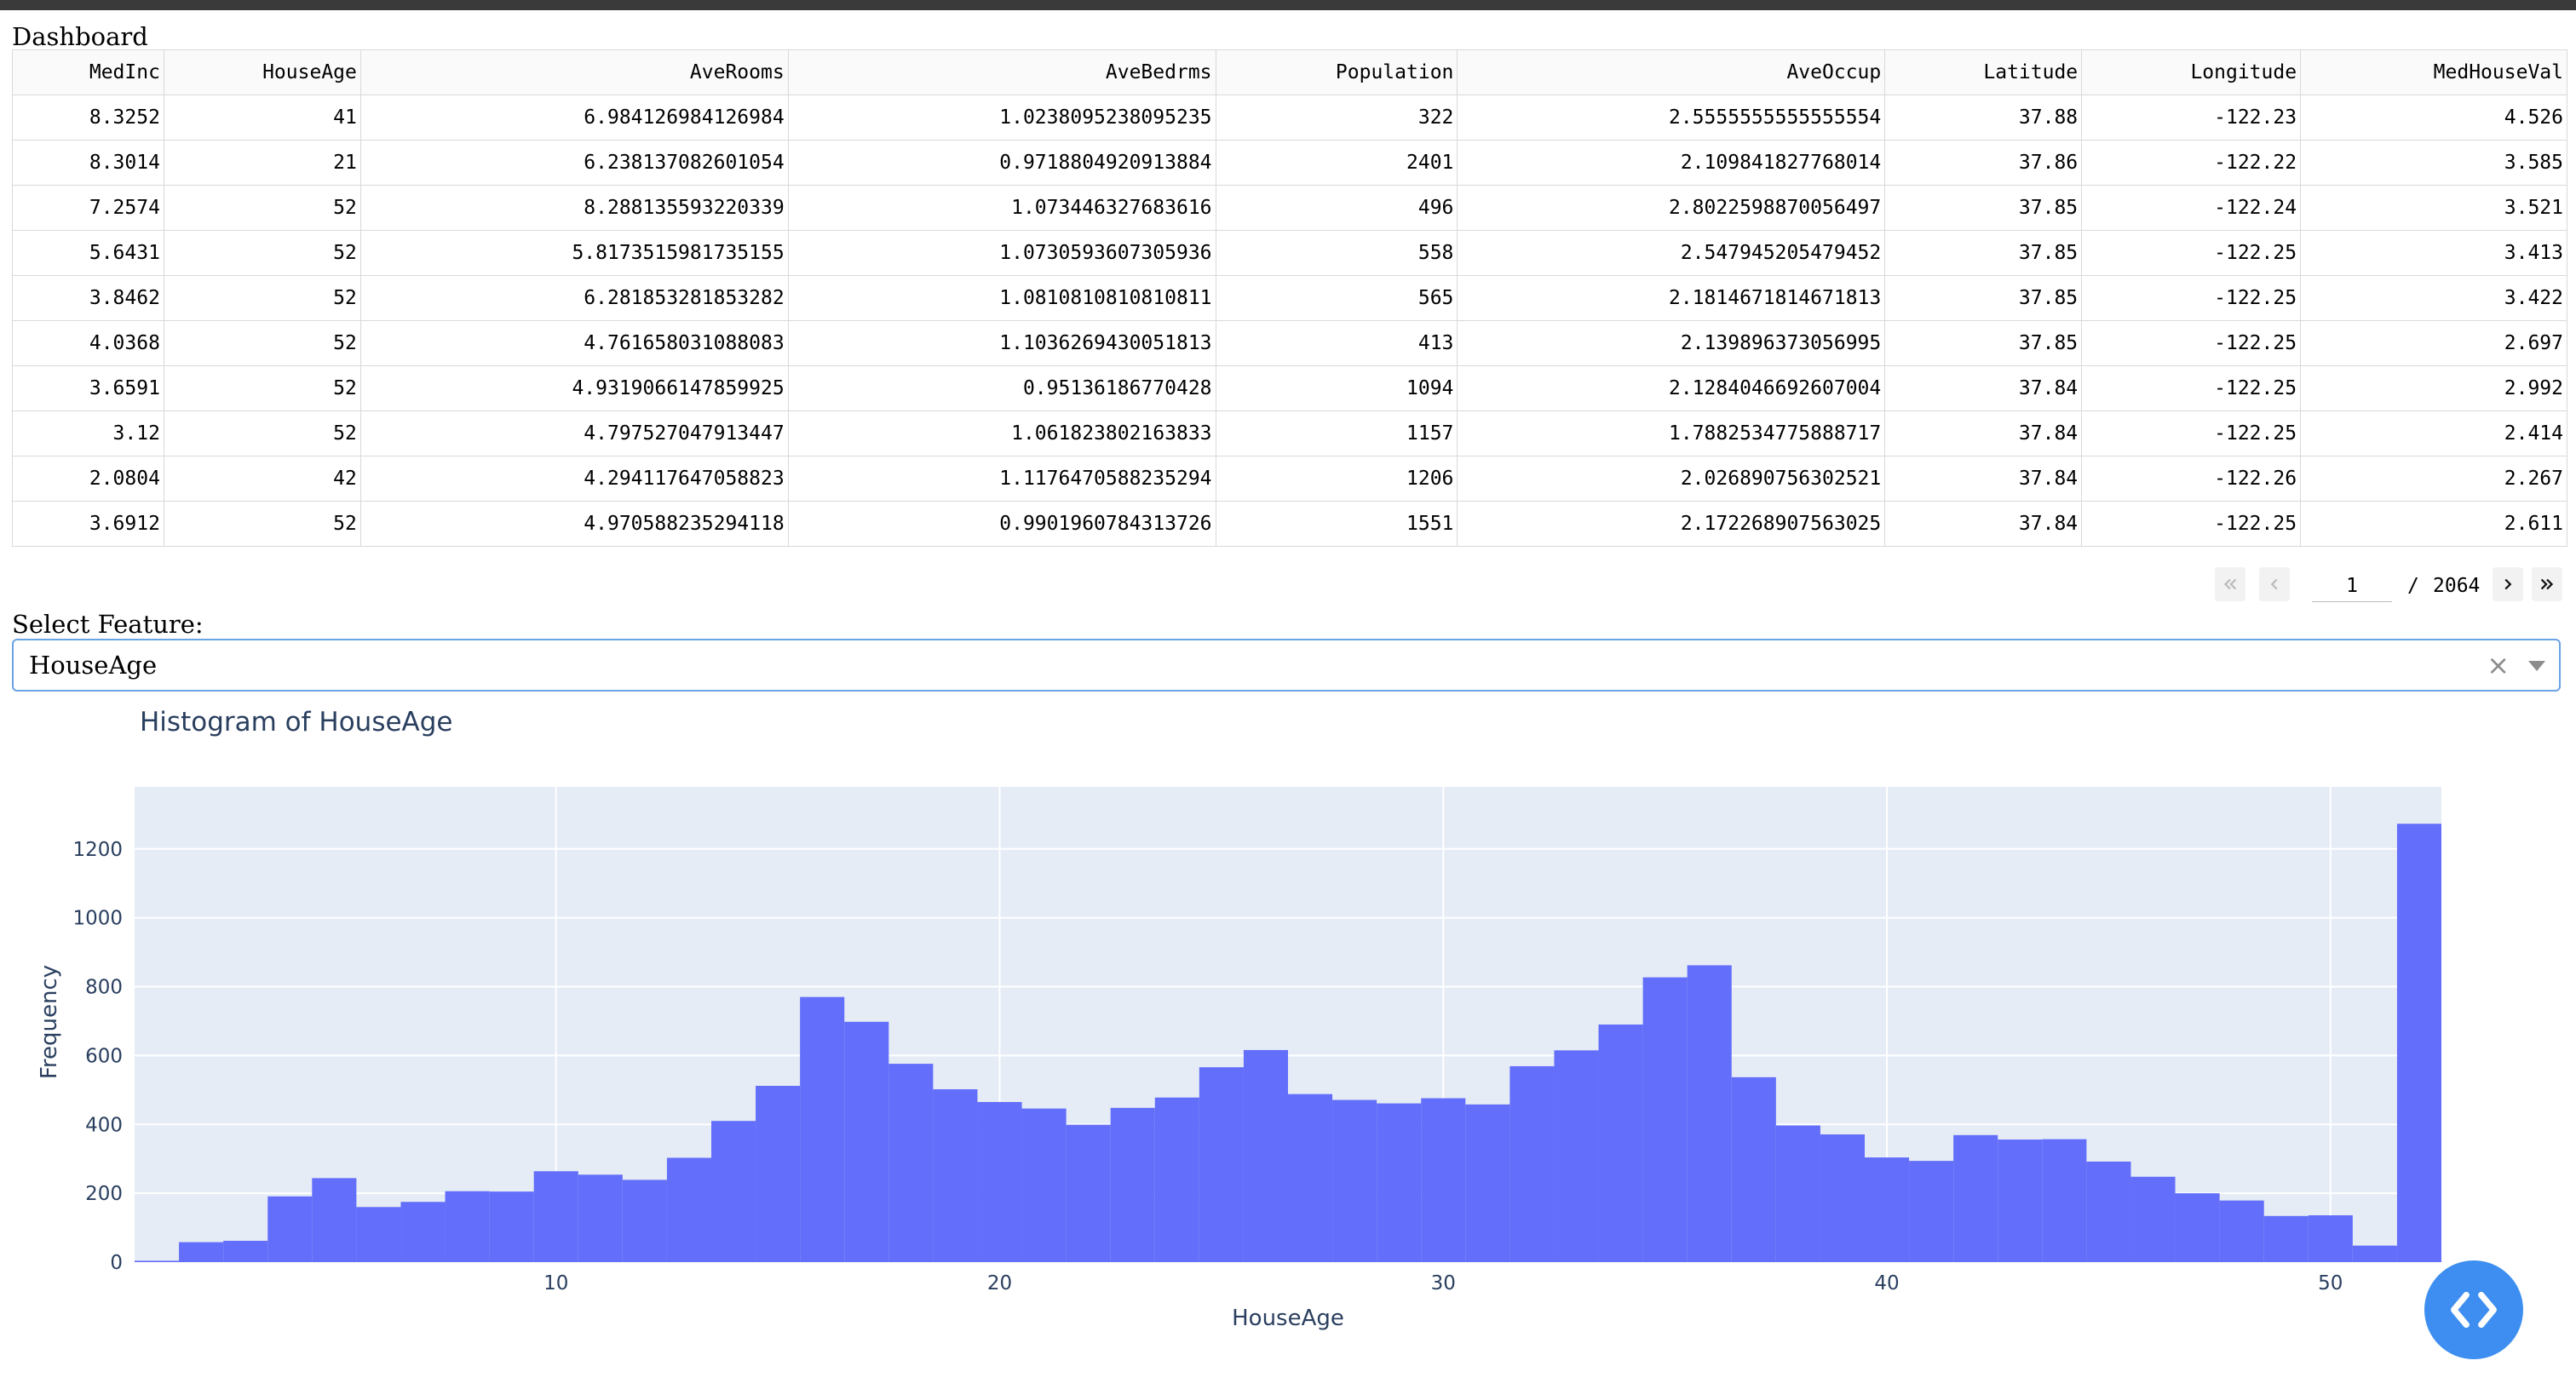 This screenshot has height=1395, width=2576. What do you see at coordinates (88, 388) in the screenshot?
I see `table-cell: 3.6591` at bounding box center [88, 388].